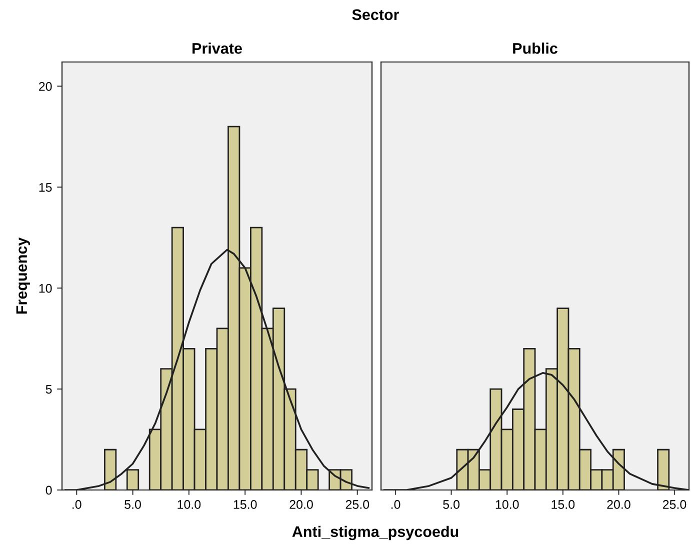  Describe the element at coordinates (217, 48) in the screenshot. I see `chart-title: Private` at that location.